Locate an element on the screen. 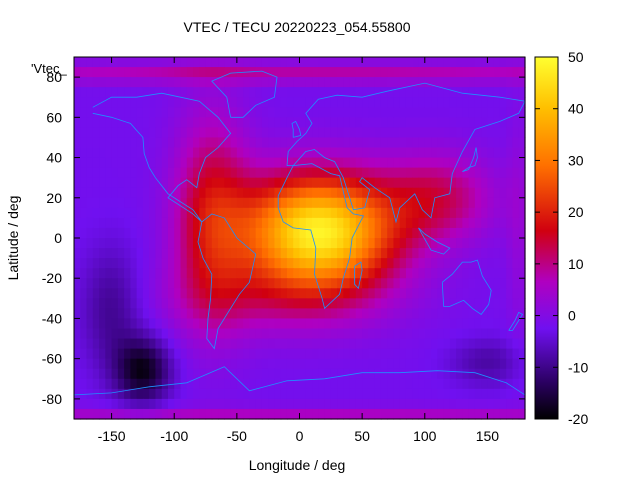 Image resolution: width=640 pixels, height=480 pixels. y-tick-label: 20 is located at coordinates (54, 198).